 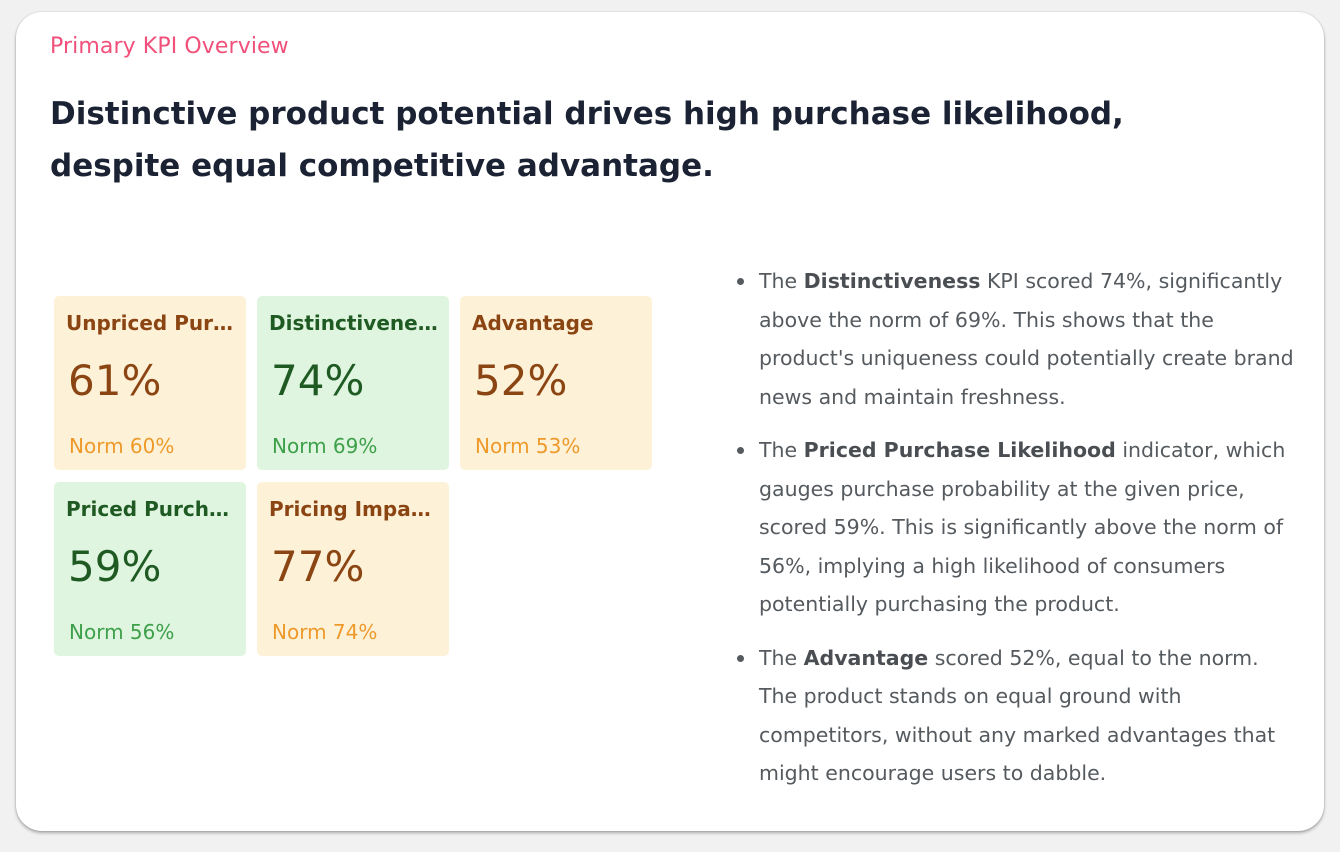 I want to click on kpi-value: 77%, so click(x=318, y=566).